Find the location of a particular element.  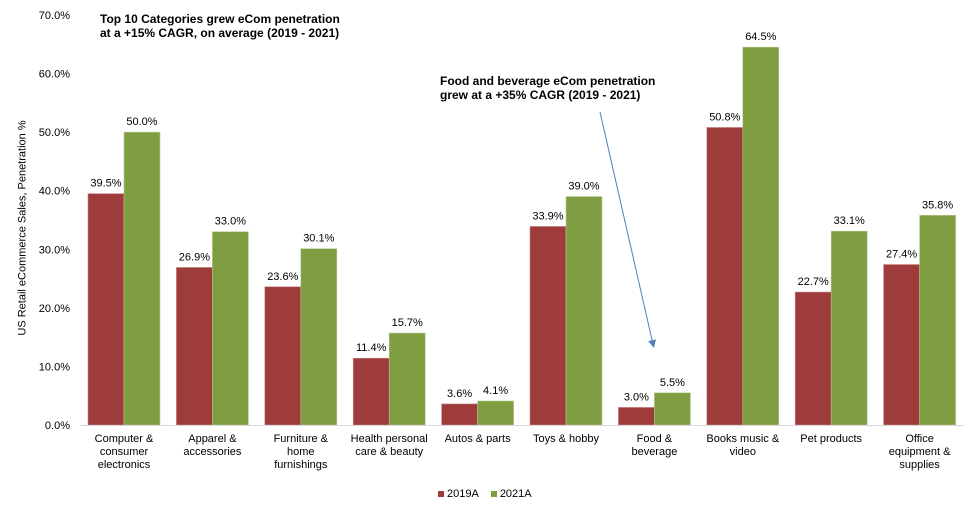

annotation-arrow-line is located at coordinates (627, 229).